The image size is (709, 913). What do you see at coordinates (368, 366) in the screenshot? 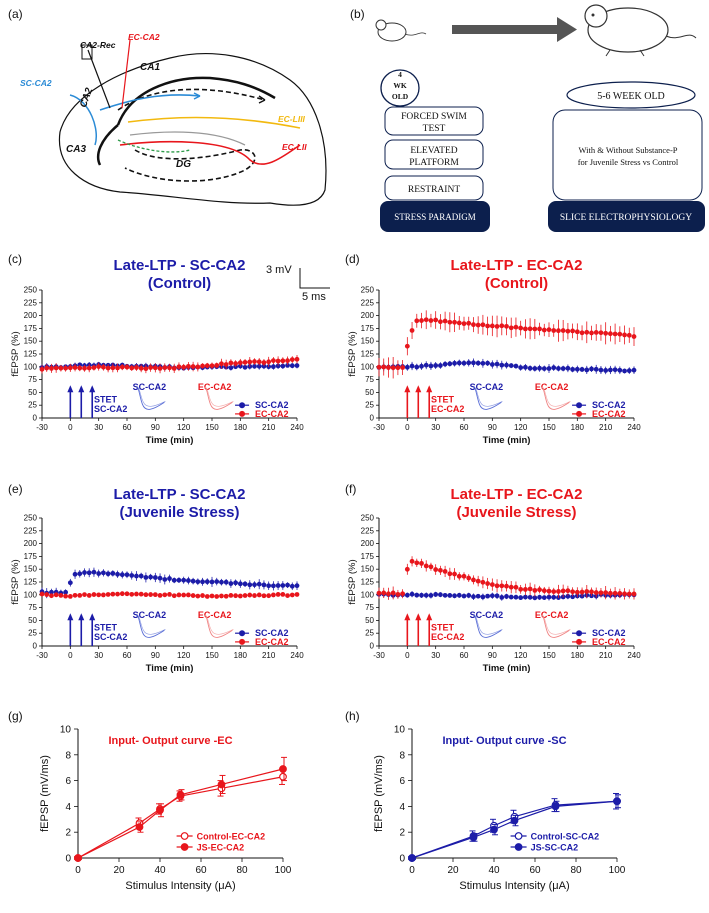
I see `chart-d-ytick-label: 100` at bounding box center [368, 366].